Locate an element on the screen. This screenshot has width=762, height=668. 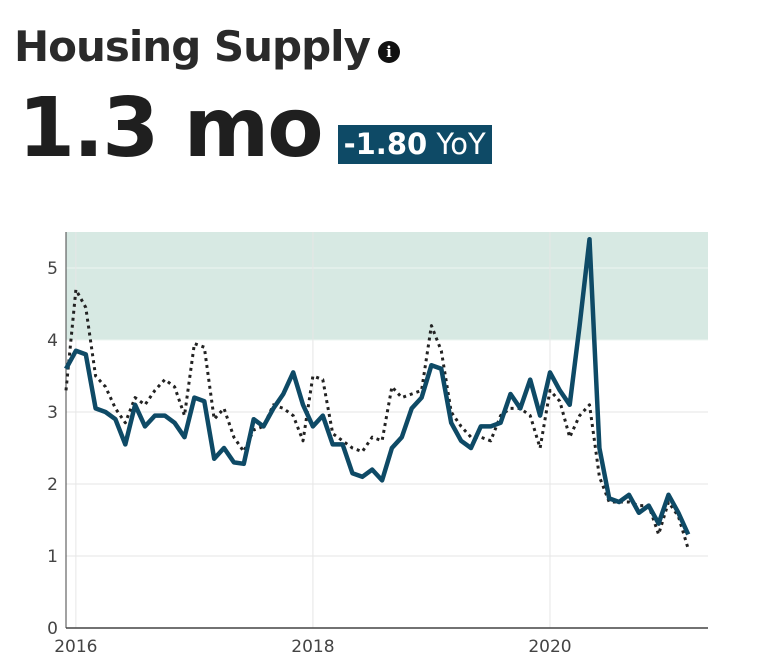
y-tick-label: 0 is located at coordinates (52, 629).